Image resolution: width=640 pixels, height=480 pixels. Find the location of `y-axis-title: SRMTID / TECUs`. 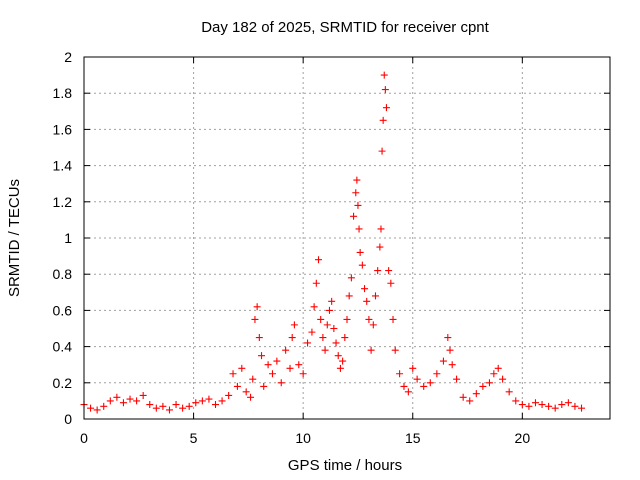

y-axis-title: SRMTID / TECUs is located at coordinates (14, 238).